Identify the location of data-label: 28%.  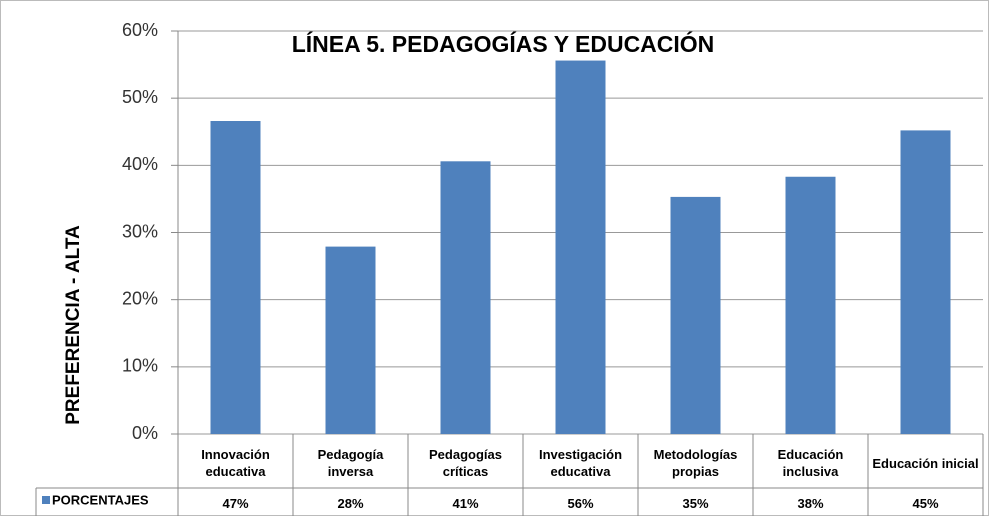
(350, 503).